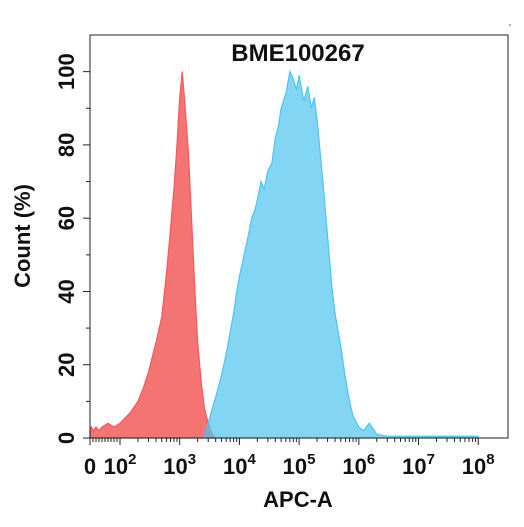  What do you see at coordinates (66, 364) in the screenshot?
I see `y-tick-label: 20` at bounding box center [66, 364].